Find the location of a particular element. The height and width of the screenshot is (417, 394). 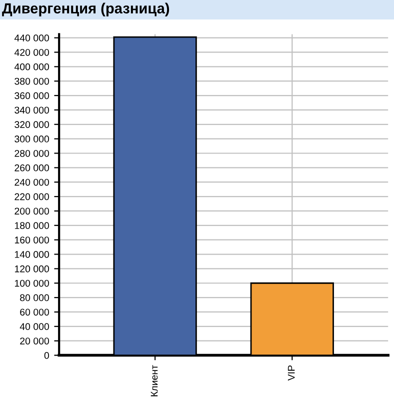

y-tick-label: 260 000 is located at coordinates (31, 168).